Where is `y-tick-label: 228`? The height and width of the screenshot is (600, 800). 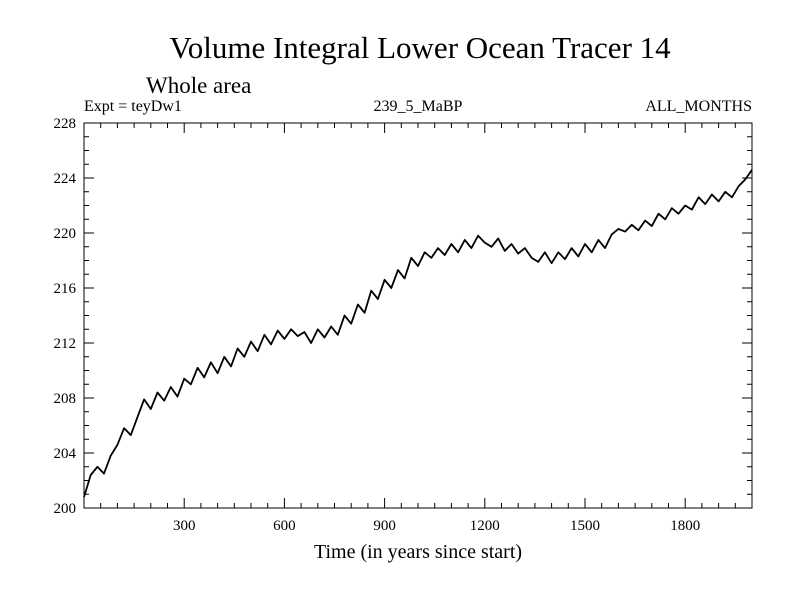 y-tick-label: 228 is located at coordinates (65, 124).